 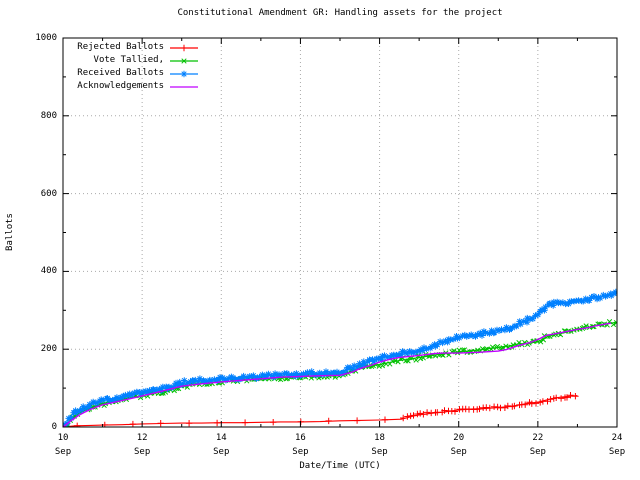 What do you see at coordinates (48, 193) in the screenshot?
I see `y-tick-label: 600` at bounding box center [48, 193].